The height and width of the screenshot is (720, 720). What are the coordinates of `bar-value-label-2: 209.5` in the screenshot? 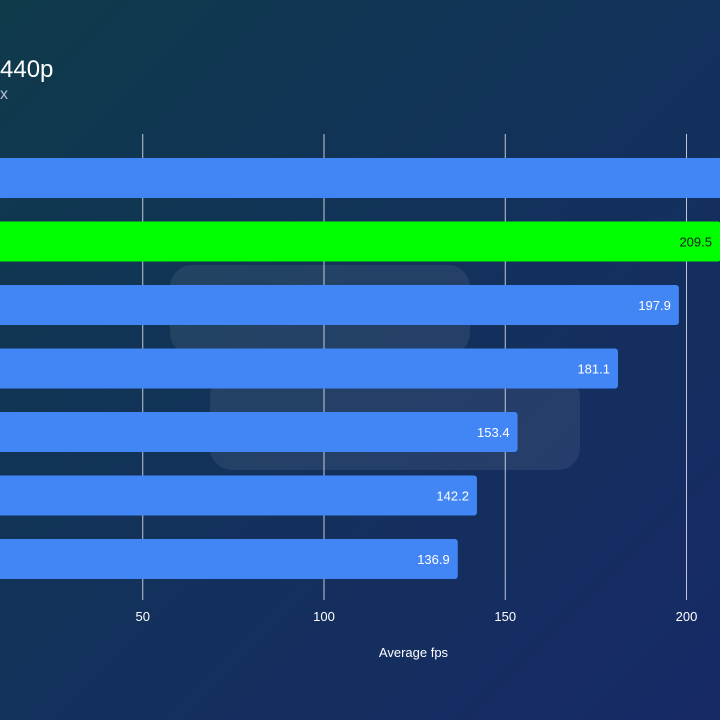 It's located at (695, 242).